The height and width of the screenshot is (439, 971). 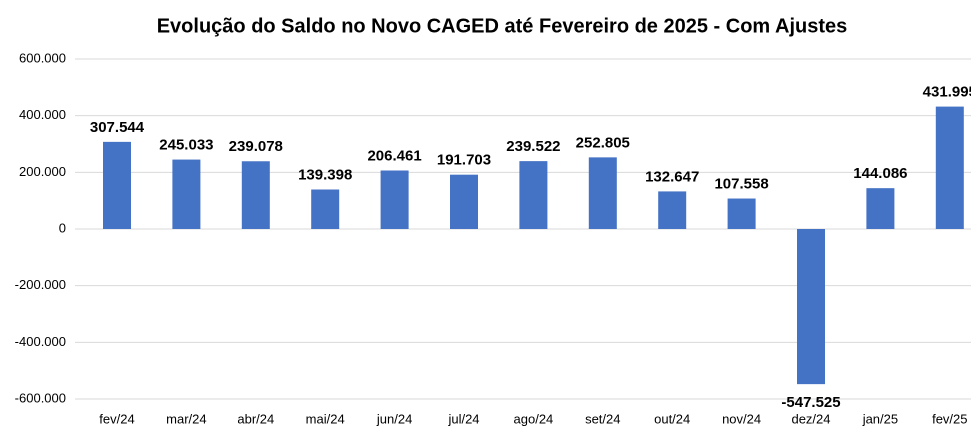 What do you see at coordinates (810, 418) in the screenshot?
I see `x-tick-label: dez/24` at bounding box center [810, 418].